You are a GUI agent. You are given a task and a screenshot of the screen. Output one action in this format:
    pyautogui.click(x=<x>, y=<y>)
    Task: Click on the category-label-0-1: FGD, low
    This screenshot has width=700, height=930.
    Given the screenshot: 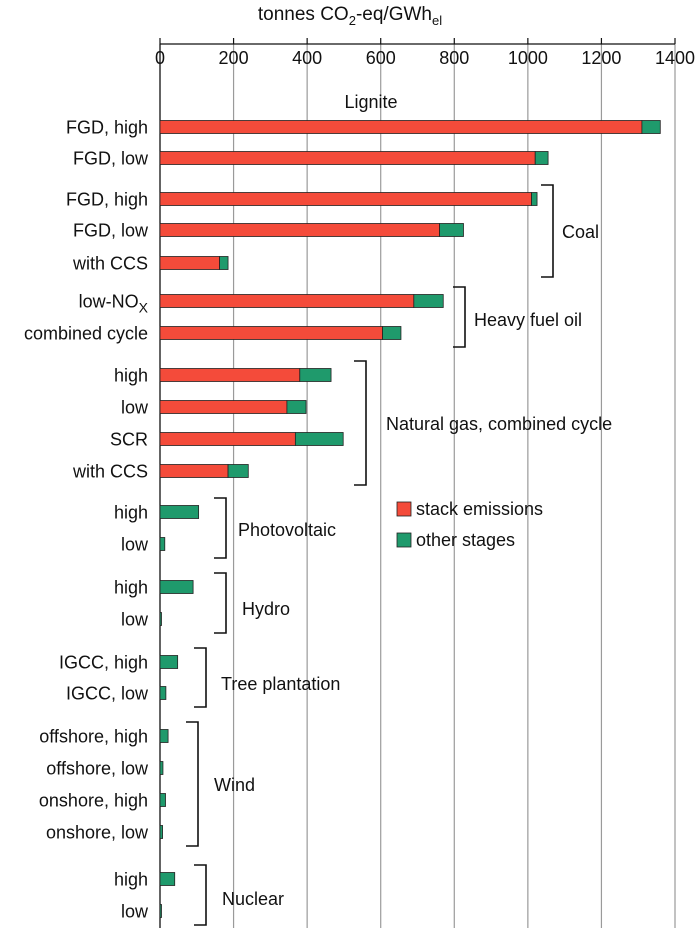 What is the action you would take?
    pyautogui.click(x=111, y=159)
    